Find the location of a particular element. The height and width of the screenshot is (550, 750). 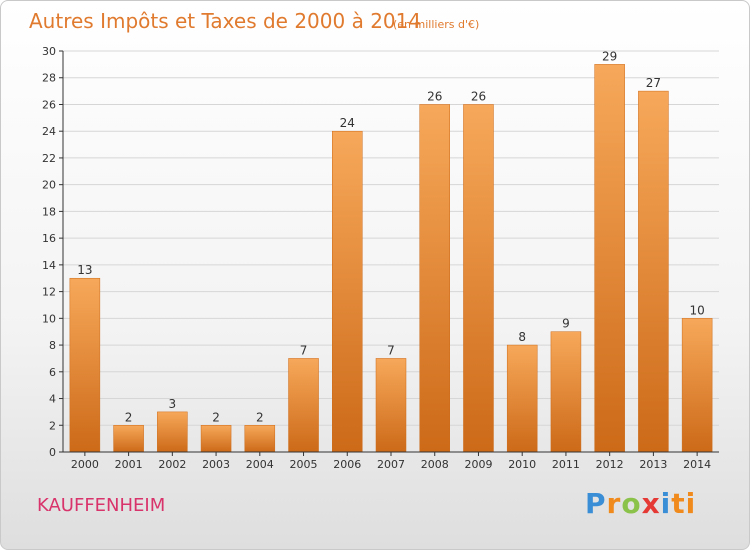

x-tick-label-2011: 2011 is located at coordinates (566, 464).